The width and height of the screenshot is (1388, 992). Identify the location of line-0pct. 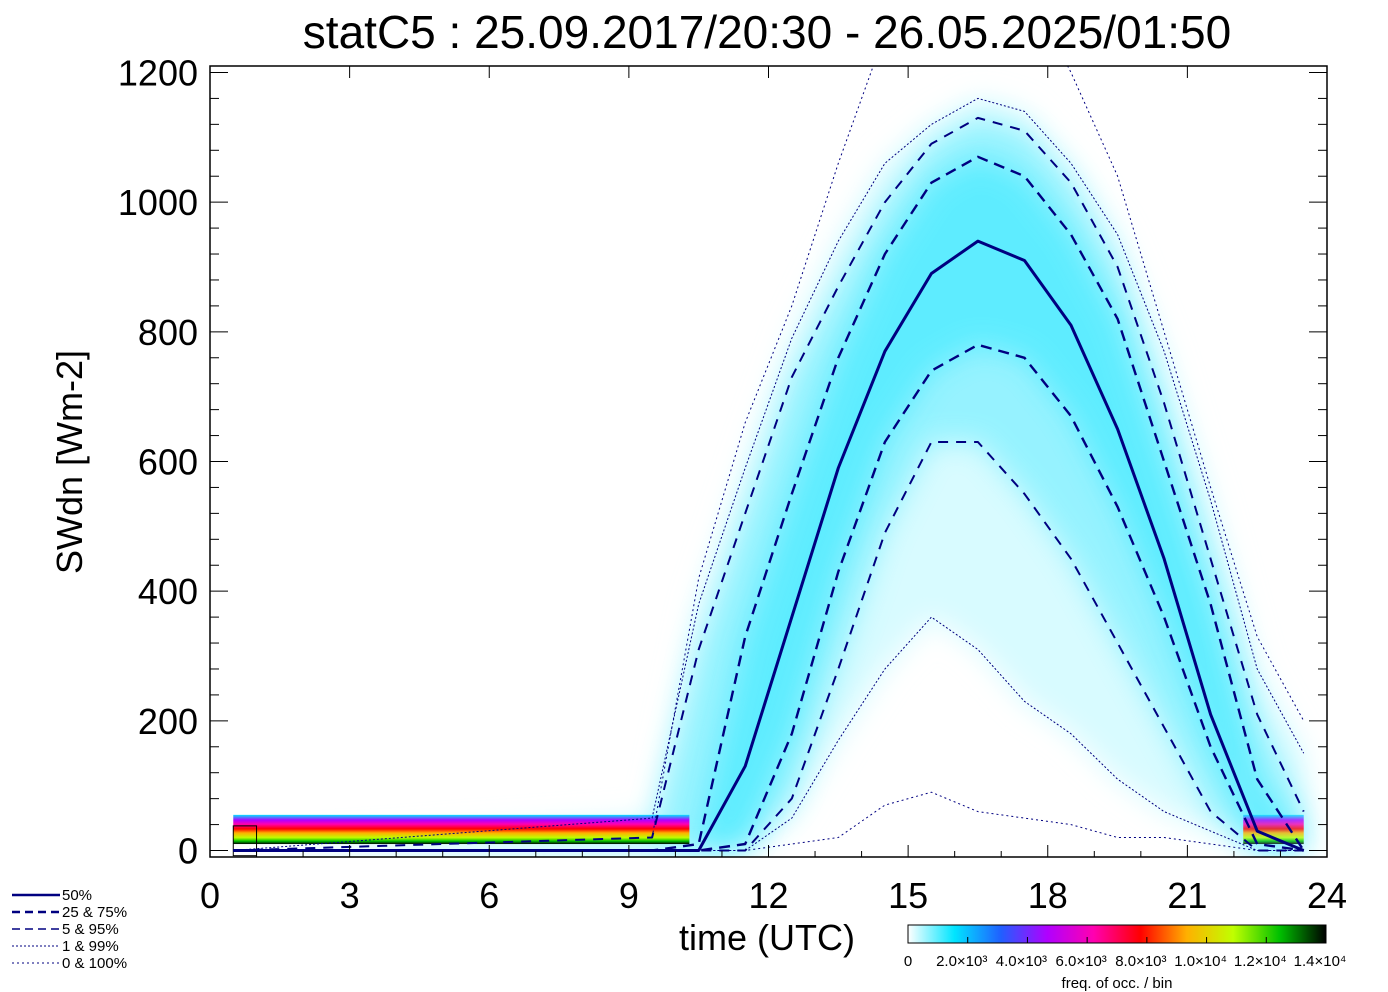
(768, 821).